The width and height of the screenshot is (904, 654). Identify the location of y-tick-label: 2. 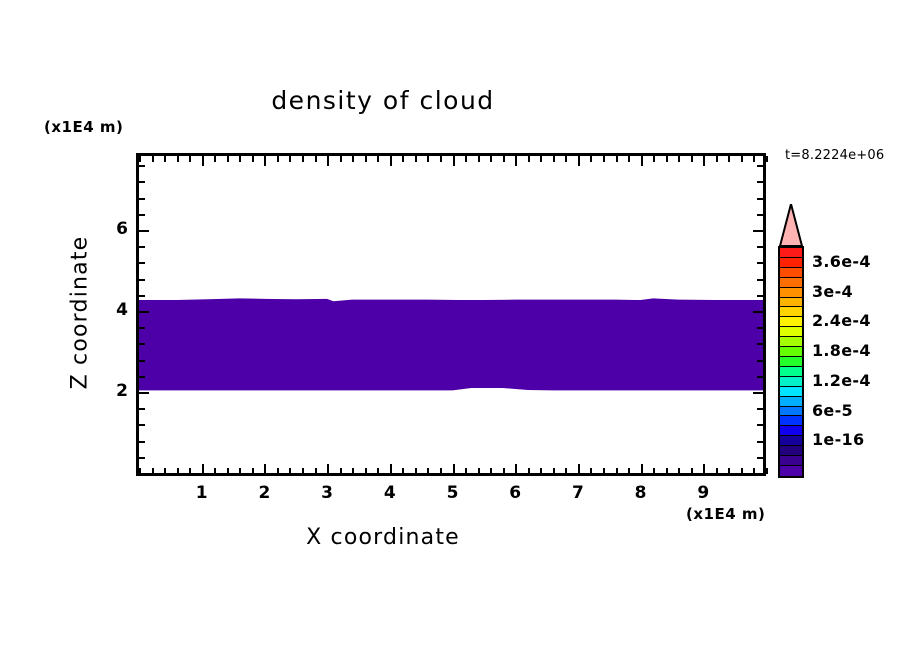
(122, 390).